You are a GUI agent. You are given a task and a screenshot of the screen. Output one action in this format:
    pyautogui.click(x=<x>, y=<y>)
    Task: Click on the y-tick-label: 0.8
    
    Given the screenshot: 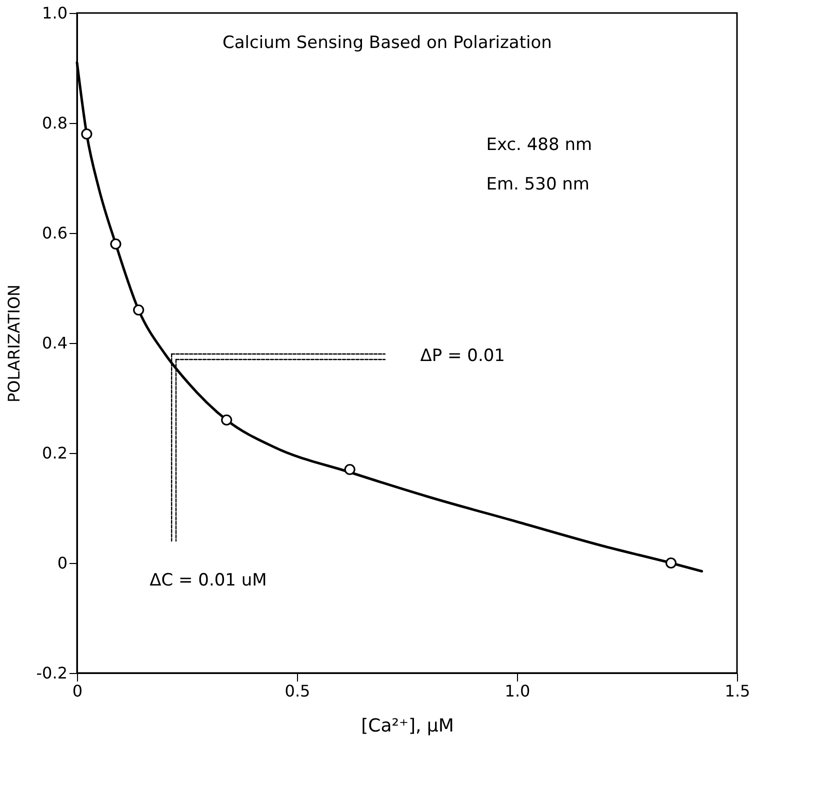 What is the action you would take?
    pyautogui.click(x=55, y=123)
    